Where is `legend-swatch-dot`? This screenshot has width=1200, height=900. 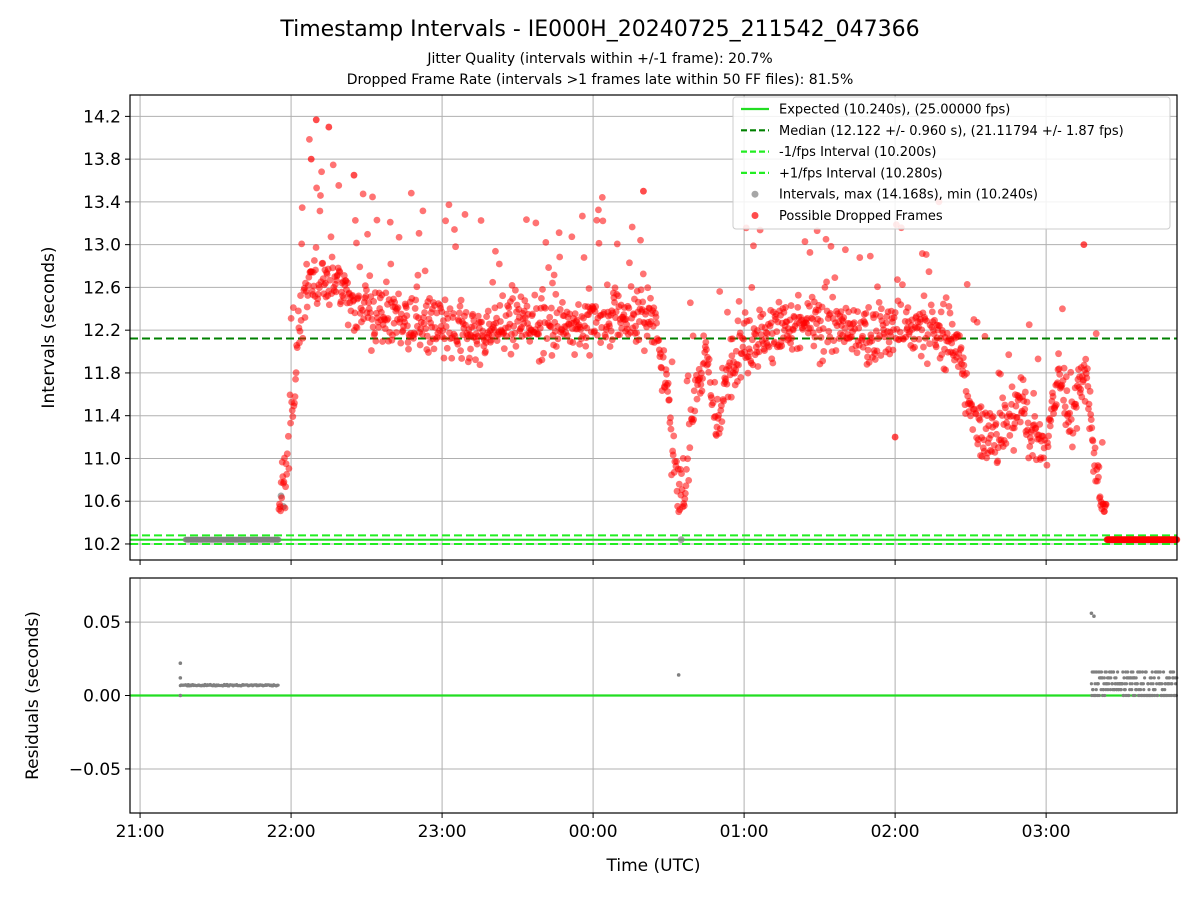
legend-swatch-dot is located at coordinates (755, 194).